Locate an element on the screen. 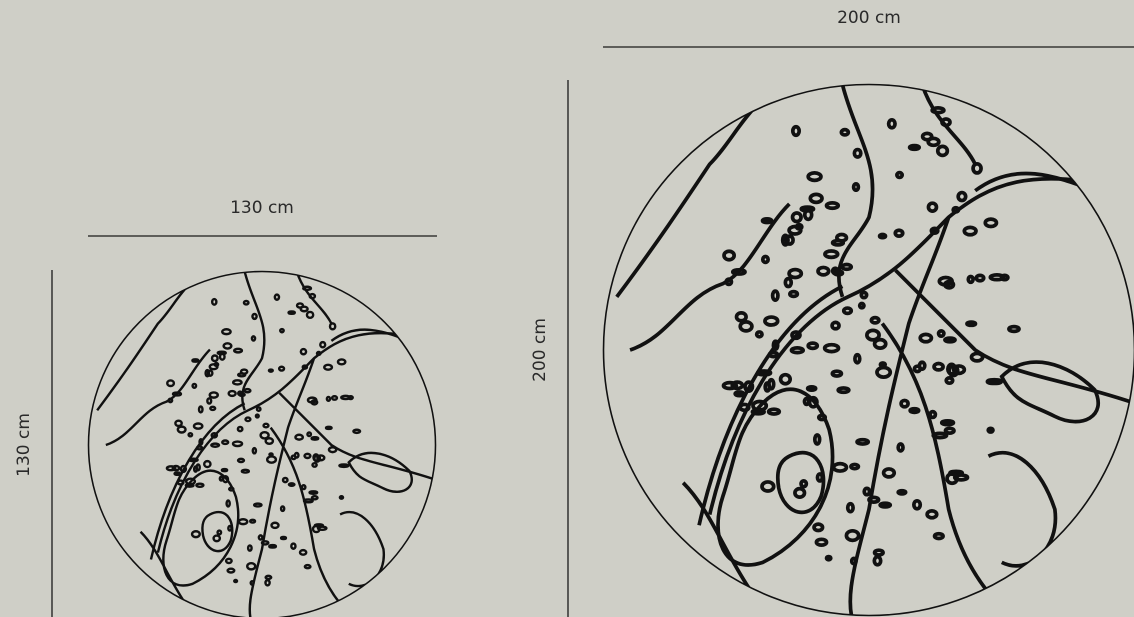 Image resolution: width=1134 pixels, height=617 pixels. height-label: 200 cm is located at coordinates (540, 350).